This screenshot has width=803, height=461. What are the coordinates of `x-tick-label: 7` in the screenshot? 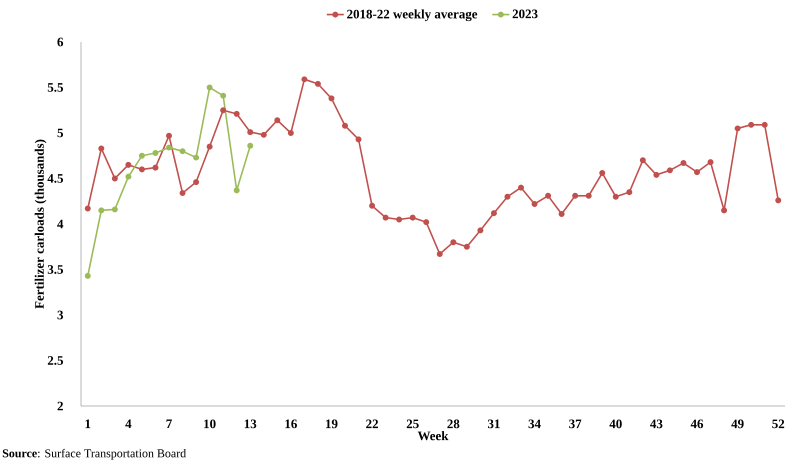 It's located at (169, 424).